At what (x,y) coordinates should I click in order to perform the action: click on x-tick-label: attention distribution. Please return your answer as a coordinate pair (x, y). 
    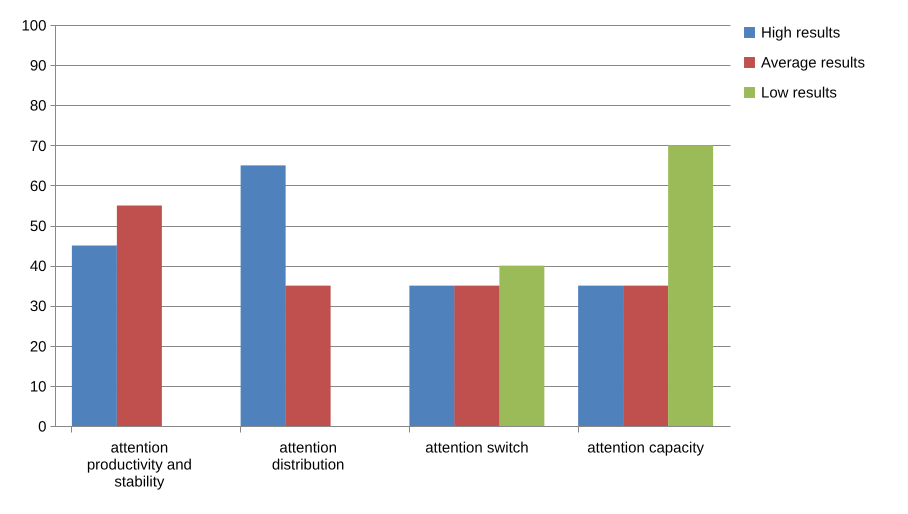
    Looking at the image, I should click on (308, 457).